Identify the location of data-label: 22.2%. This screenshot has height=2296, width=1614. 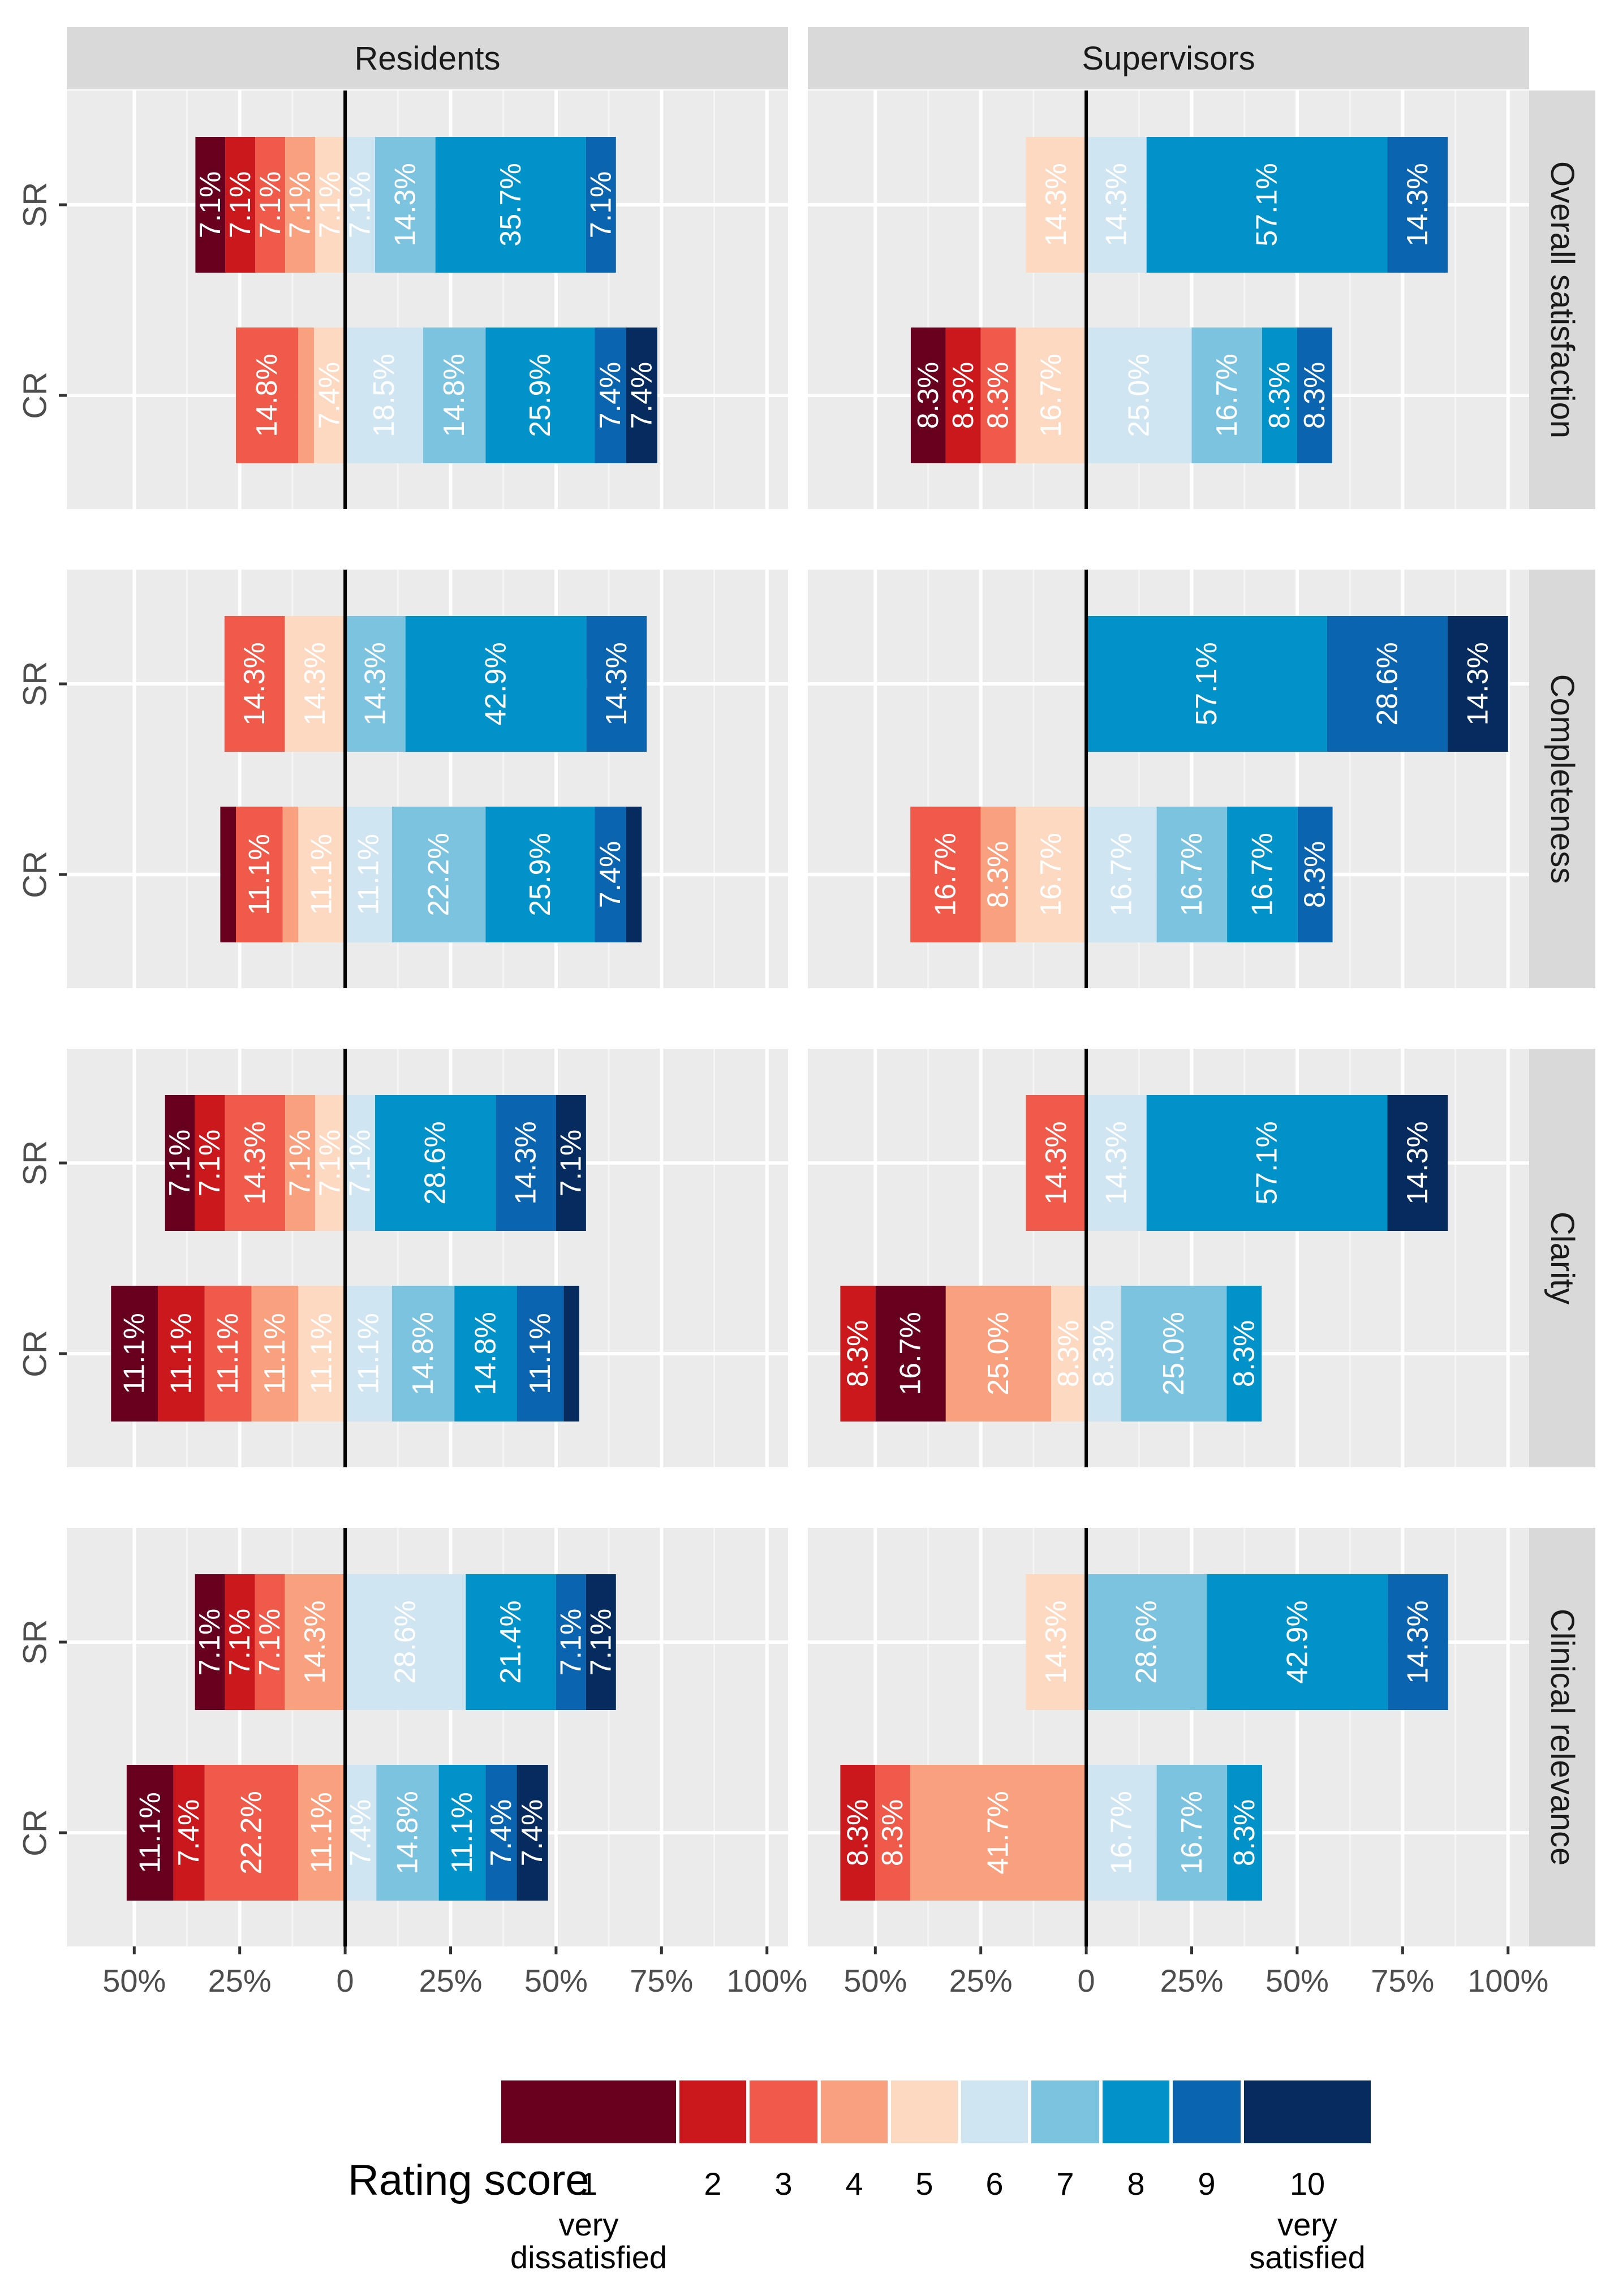
(439, 874).